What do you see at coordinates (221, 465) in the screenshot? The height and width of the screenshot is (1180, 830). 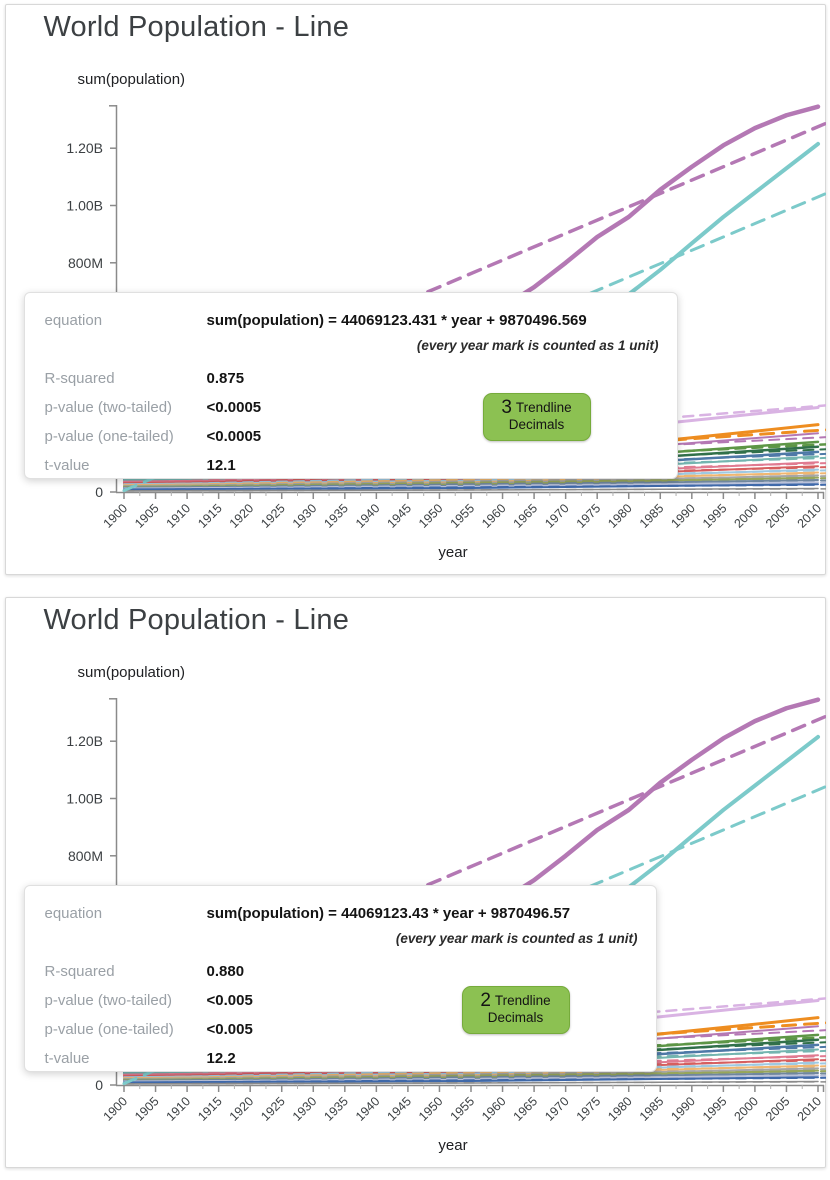 I see `t-value-value: 12.1` at bounding box center [221, 465].